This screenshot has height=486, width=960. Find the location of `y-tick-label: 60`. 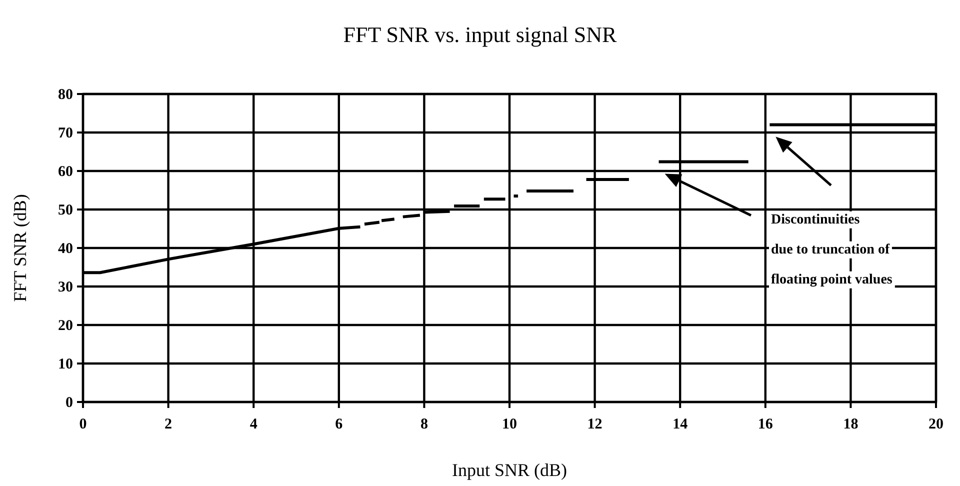

y-tick-label: 60 is located at coordinates (65, 172).